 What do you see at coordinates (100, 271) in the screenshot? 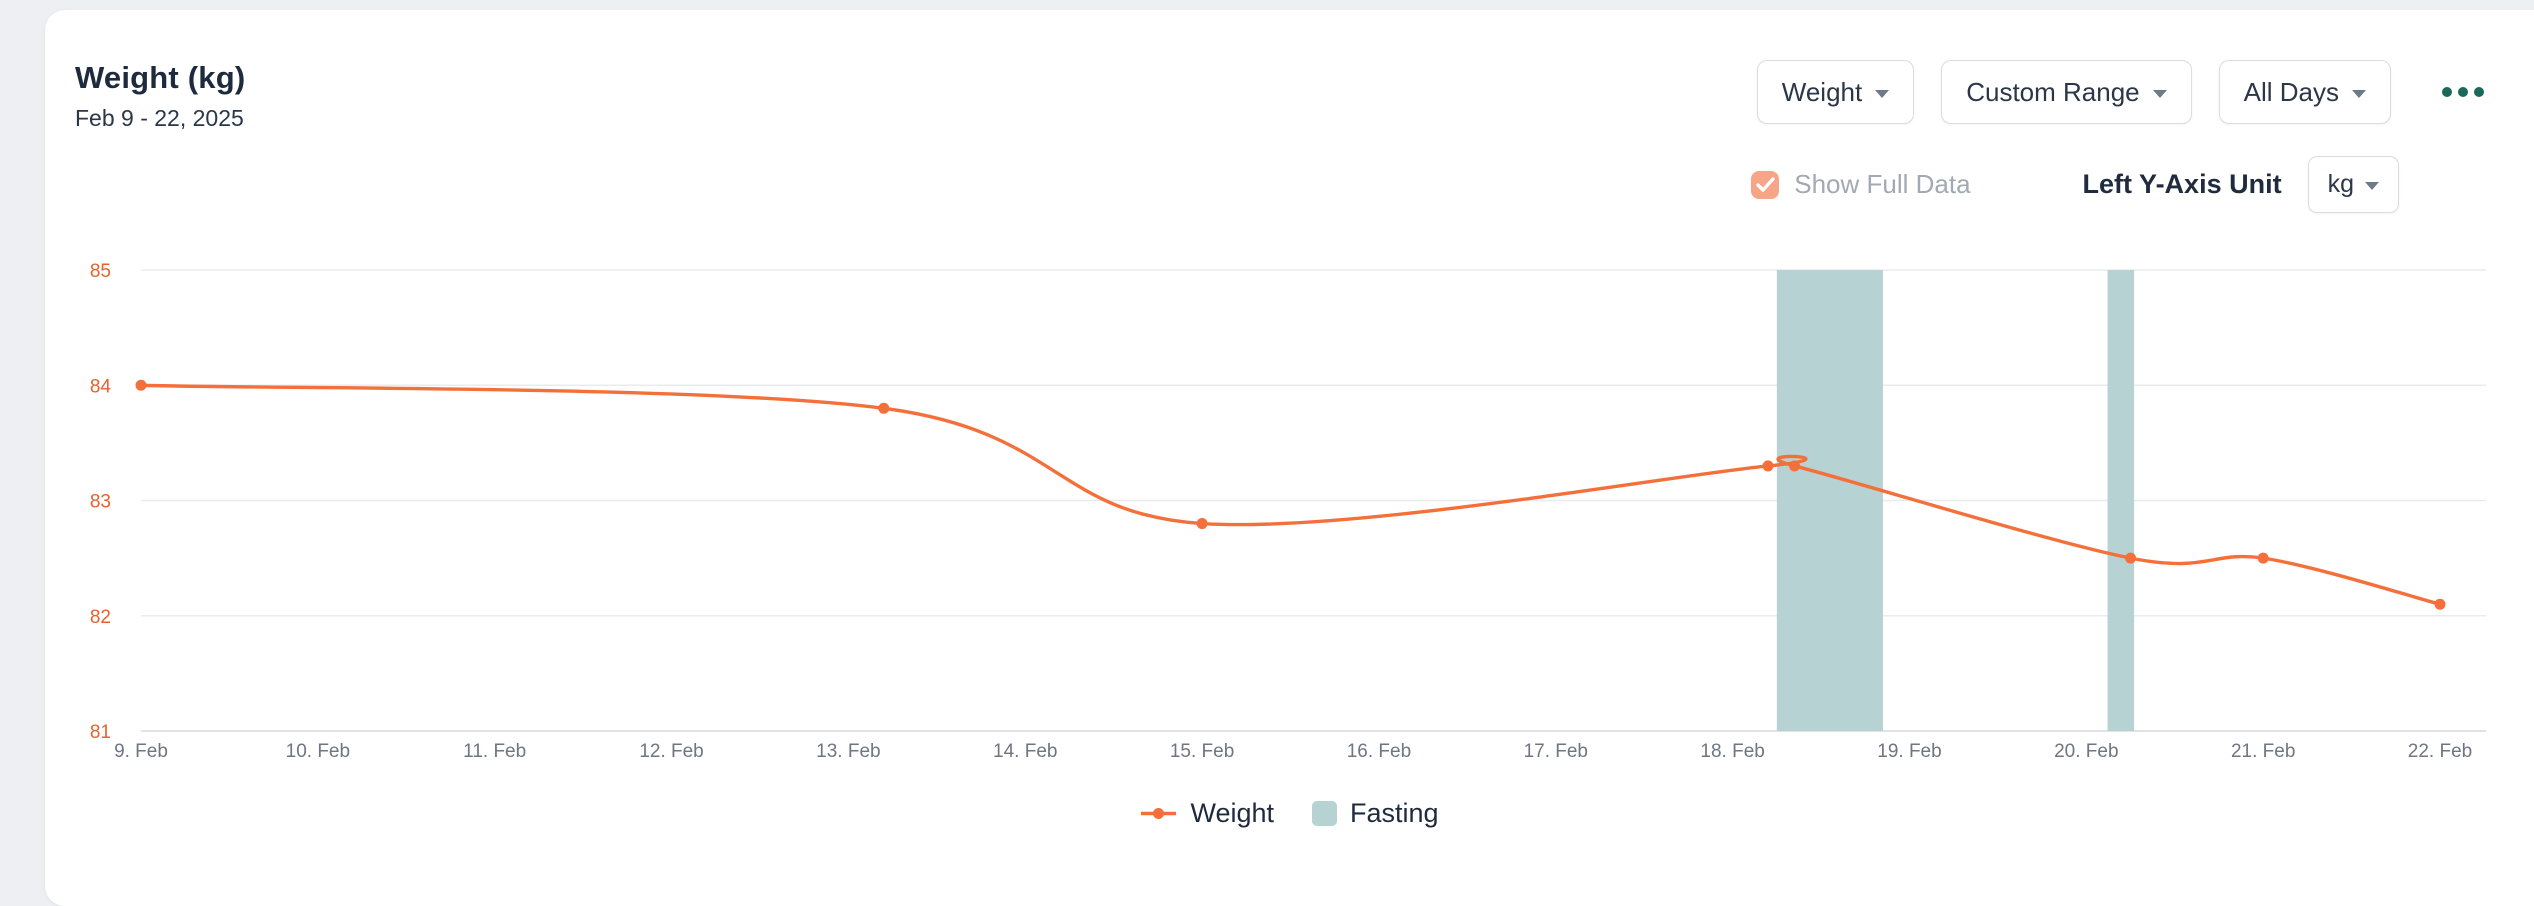
I see `y-axis-tick-label: 85` at bounding box center [100, 271].